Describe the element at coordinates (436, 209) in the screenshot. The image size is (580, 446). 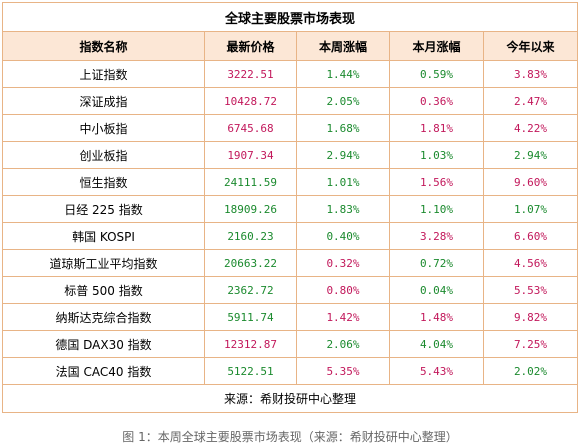
I see `cell-month-change: 1.10%` at that location.